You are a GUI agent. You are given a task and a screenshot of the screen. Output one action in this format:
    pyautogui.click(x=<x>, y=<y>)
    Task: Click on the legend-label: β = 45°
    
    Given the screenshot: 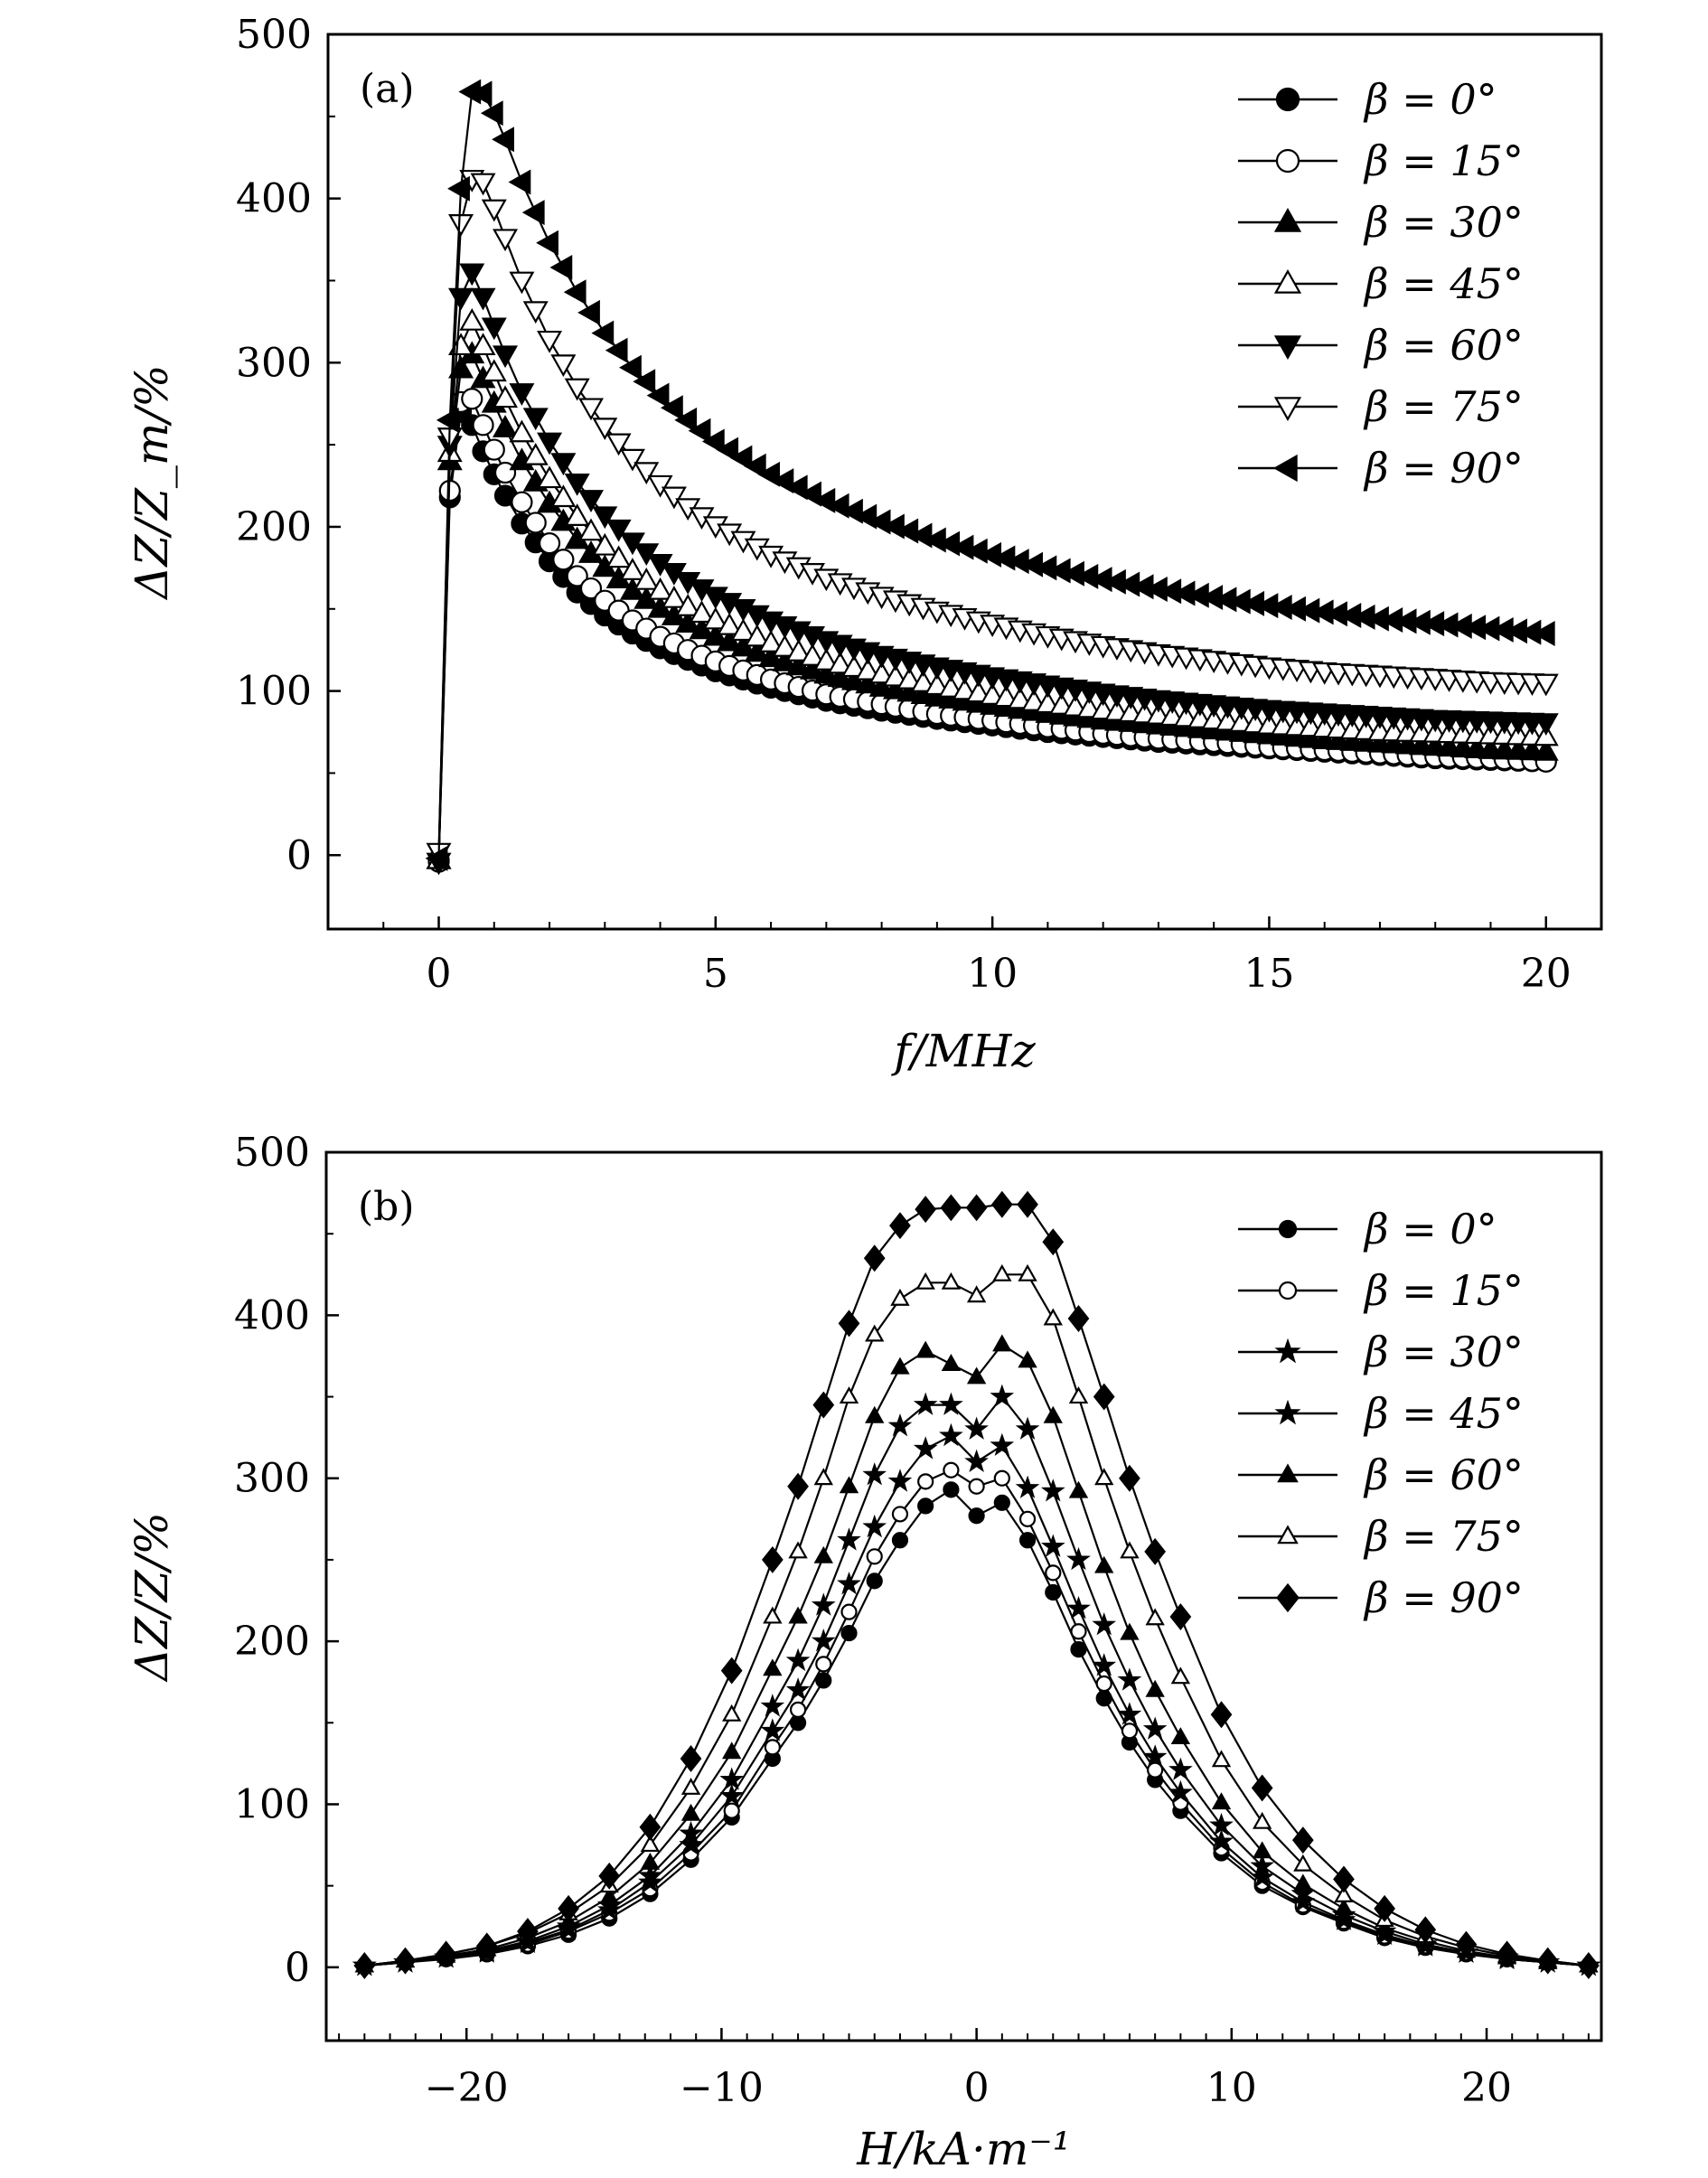 What is the action you would take?
    pyautogui.click(x=1443, y=284)
    